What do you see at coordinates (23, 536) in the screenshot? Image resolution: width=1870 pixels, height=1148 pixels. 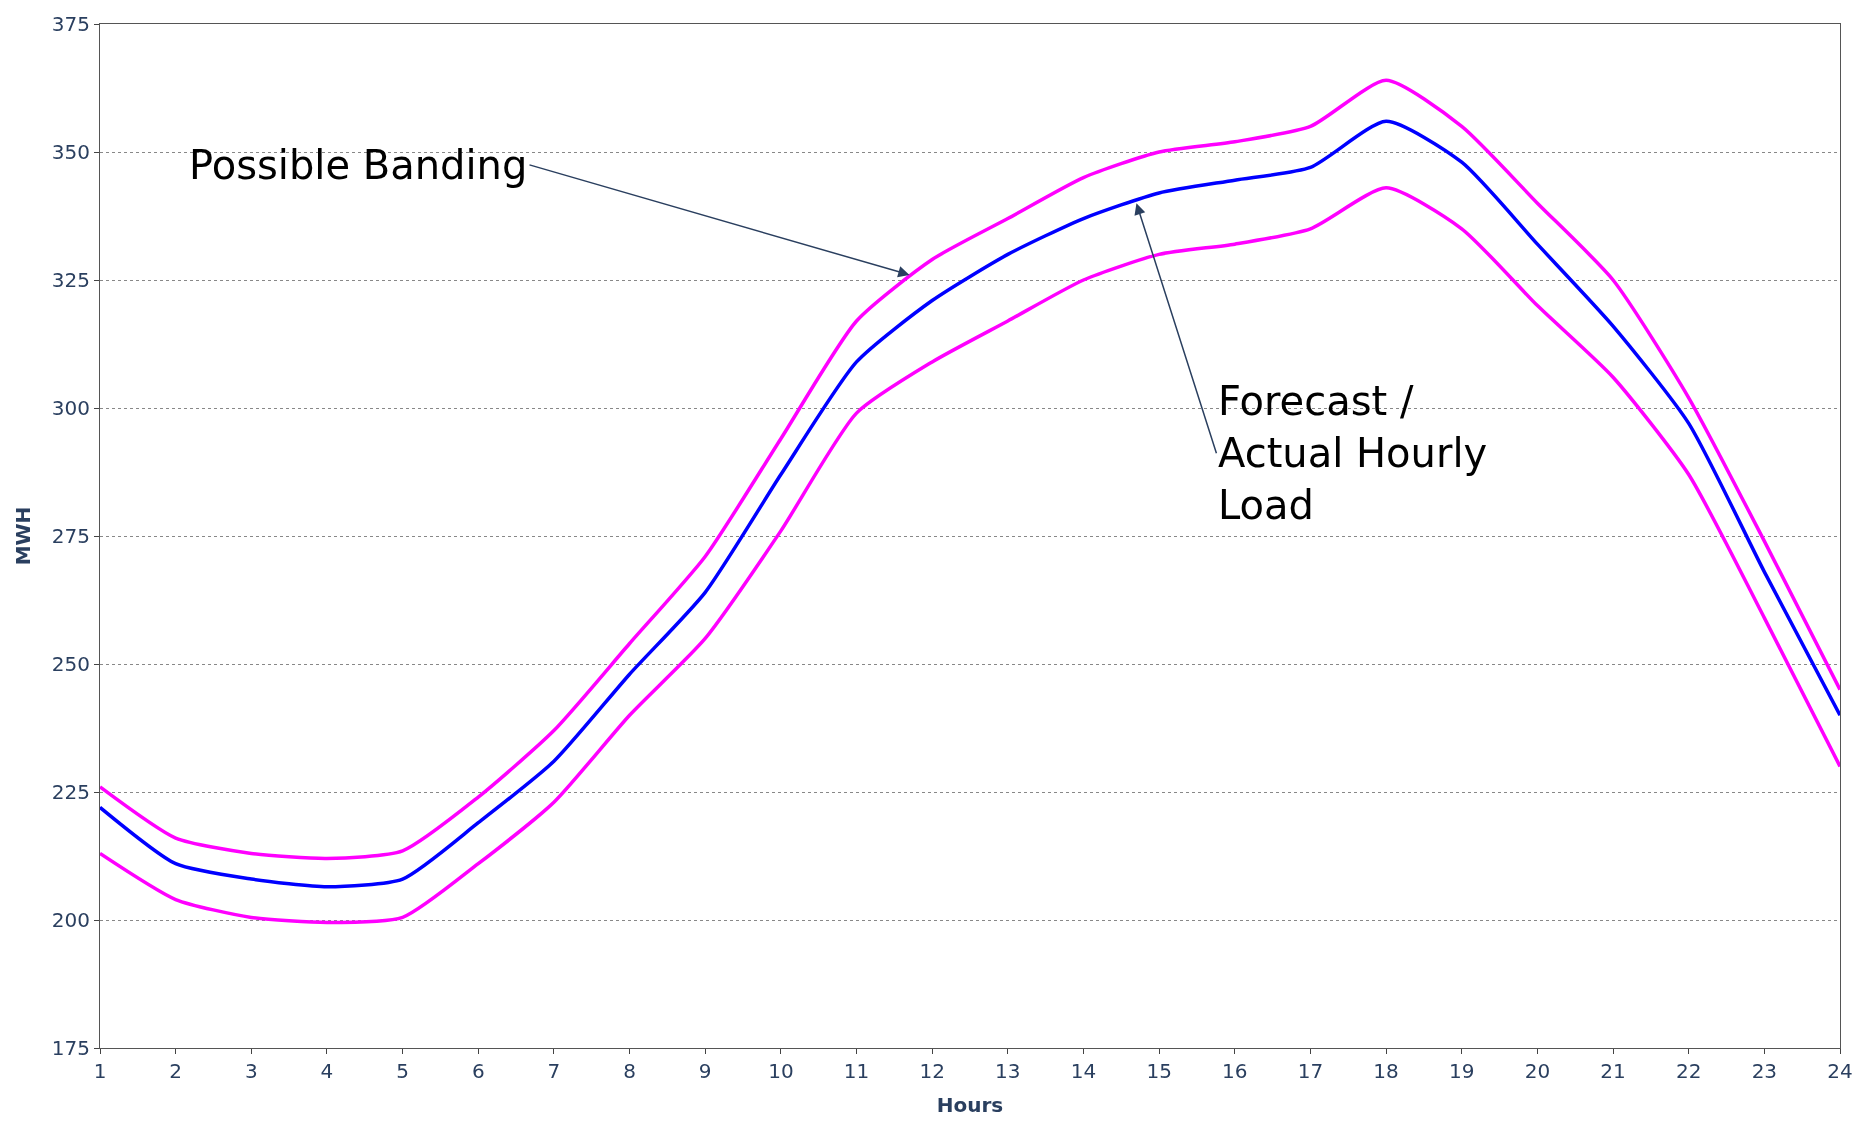 I see `y-axis-title: MWH` at bounding box center [23, 536].